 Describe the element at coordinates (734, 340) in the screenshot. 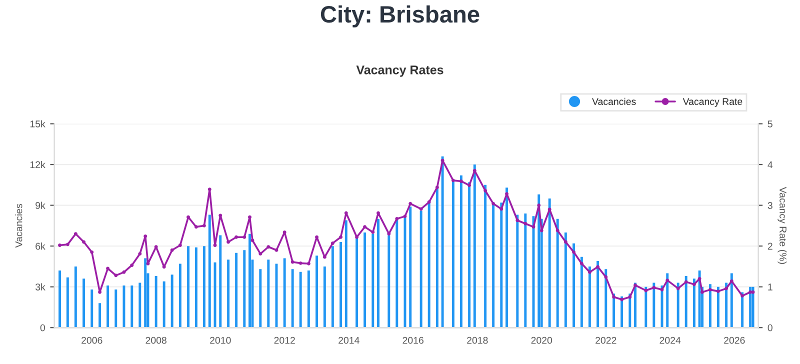

I see `x-tick-label: 2026` at that location.